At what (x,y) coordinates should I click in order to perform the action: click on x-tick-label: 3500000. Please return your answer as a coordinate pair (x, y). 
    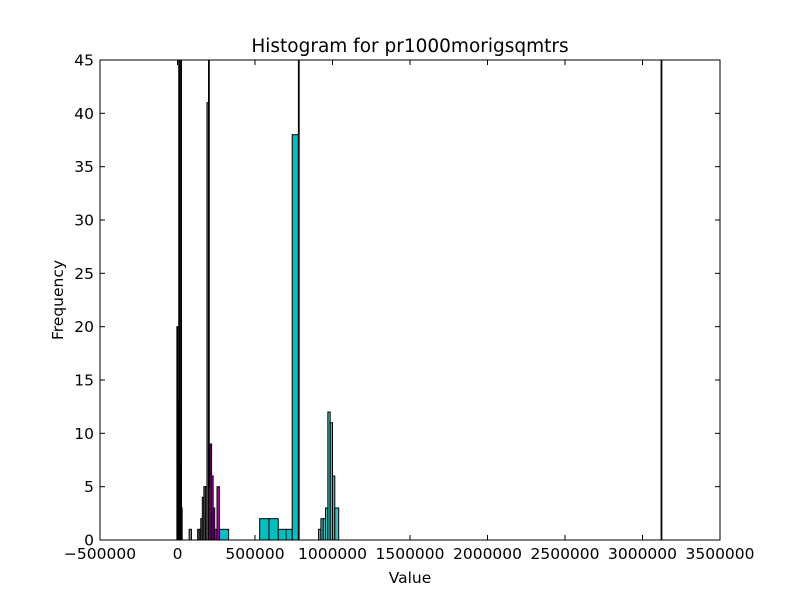
    Looking at the image, I should click on (719, 554).